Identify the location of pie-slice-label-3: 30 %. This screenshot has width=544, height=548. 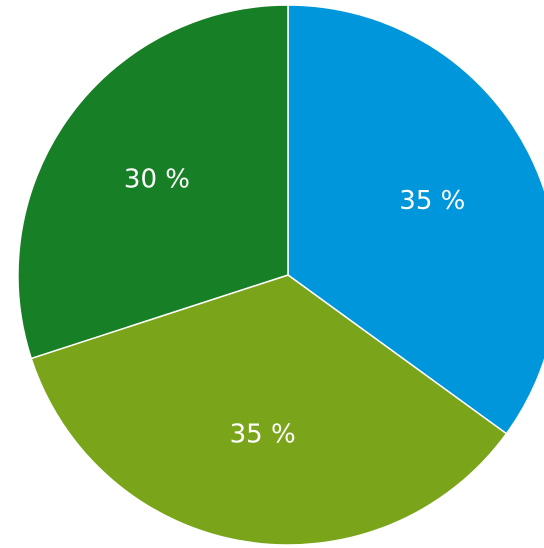
(157, 179).